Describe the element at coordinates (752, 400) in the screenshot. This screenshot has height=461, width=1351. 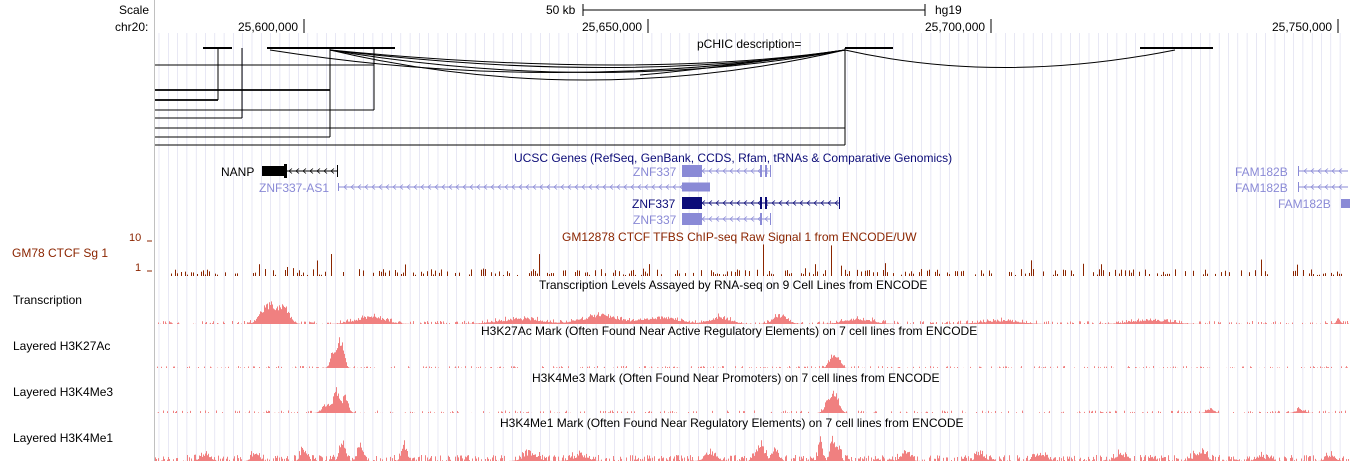
I see `h3k4me3-signal` at that location.